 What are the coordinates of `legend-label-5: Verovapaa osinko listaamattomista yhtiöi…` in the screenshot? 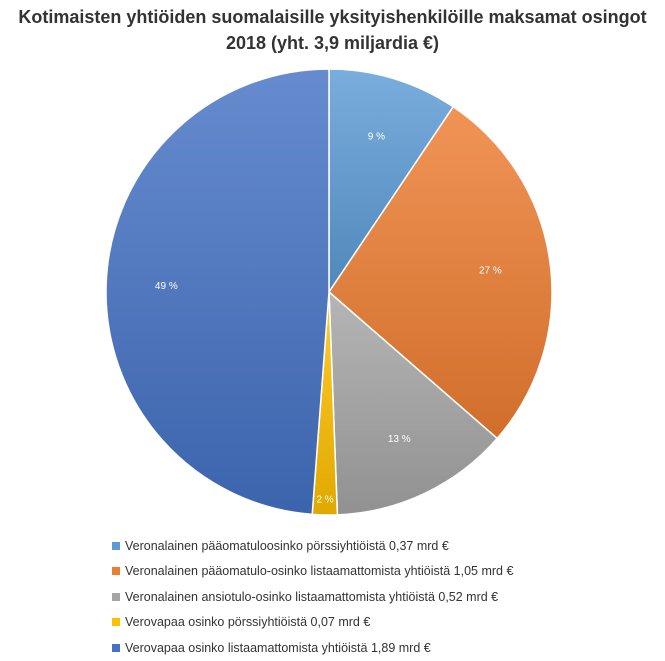 It's located at (278, 647).